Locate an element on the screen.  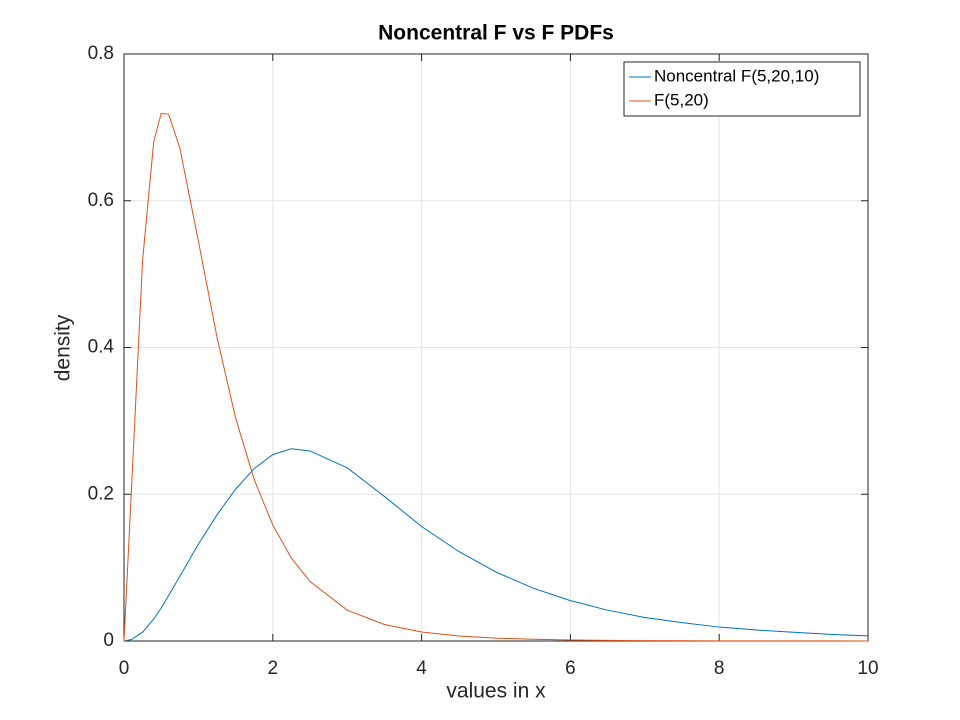
x-tick-label: 8 is located at coordinates (719, 668).